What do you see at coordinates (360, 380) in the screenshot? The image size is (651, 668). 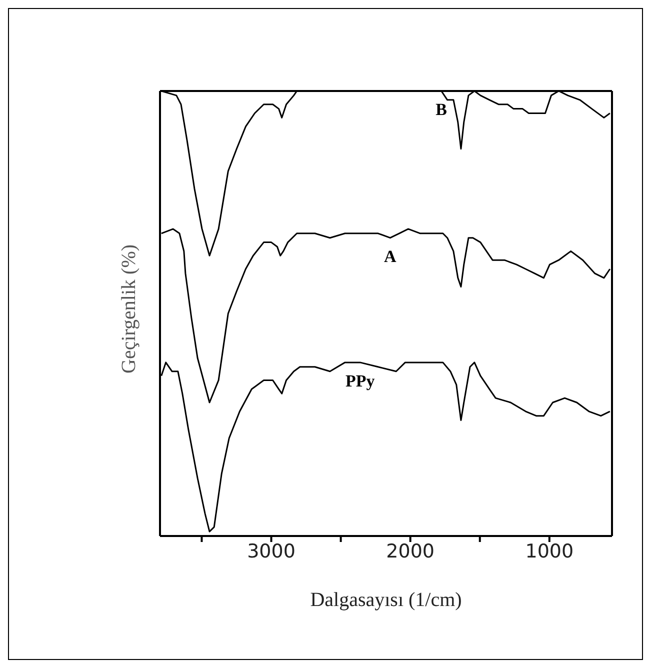 I see `series-label: PPy` at bounding box center [360, 380].